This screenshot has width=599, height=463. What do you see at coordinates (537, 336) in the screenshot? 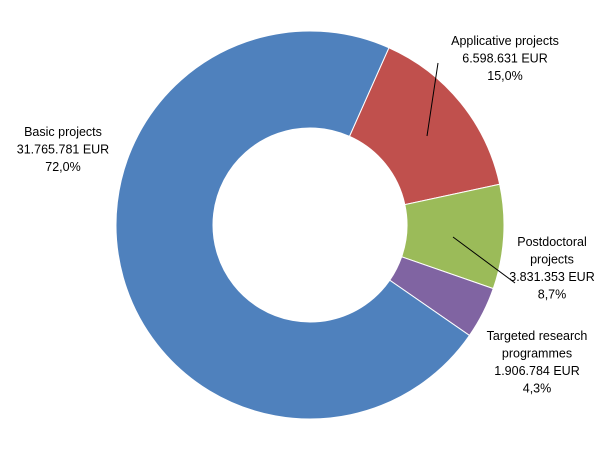
I see `slice-label-2-line-0: Targeted research` at bounding box center [537, 336].